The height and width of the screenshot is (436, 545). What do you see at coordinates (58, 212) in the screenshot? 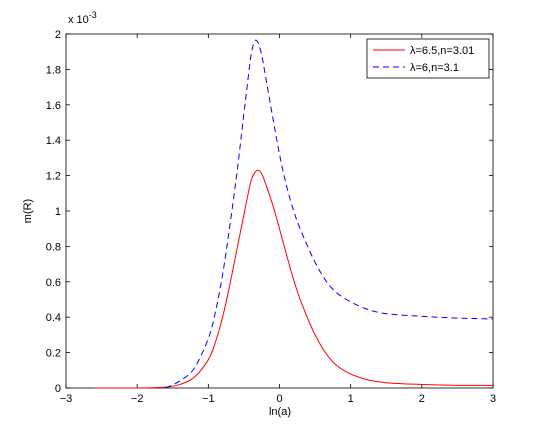
I see `y-tick-label: 1` at bounding box center [58, 212].